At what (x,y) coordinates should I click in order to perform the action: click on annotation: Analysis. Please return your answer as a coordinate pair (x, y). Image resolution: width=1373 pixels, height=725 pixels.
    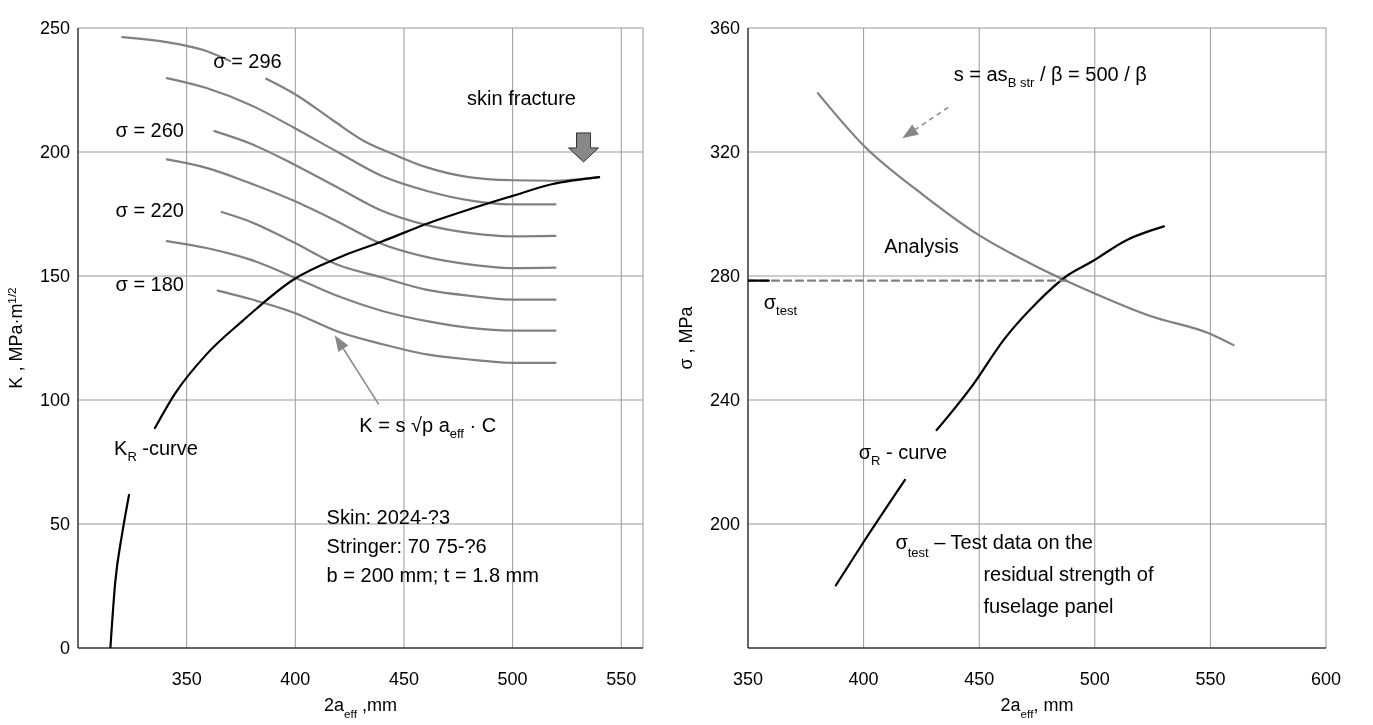
    Looking at the image, I should click on (921, 246).